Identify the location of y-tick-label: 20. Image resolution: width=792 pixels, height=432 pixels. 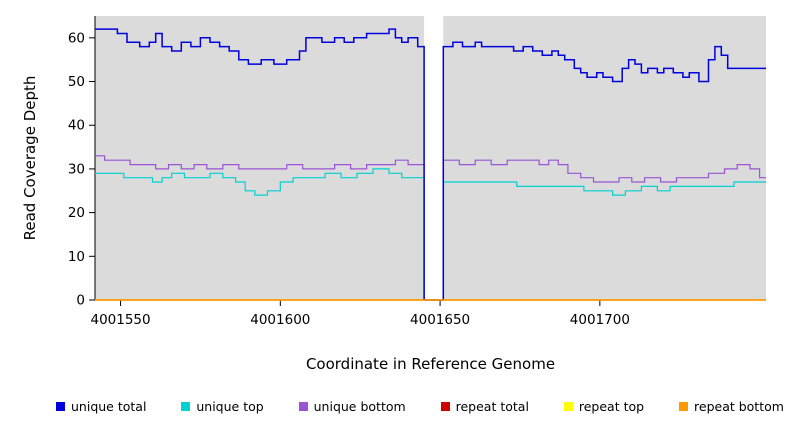
(76, 213).